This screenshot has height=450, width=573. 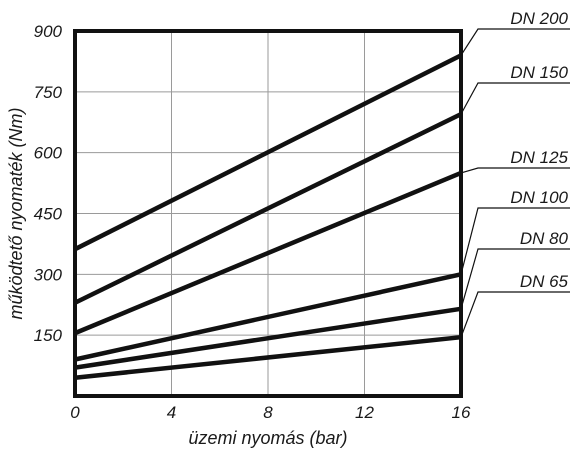 I want to click on x-tick-label: 16, so click(x=461, y=412).